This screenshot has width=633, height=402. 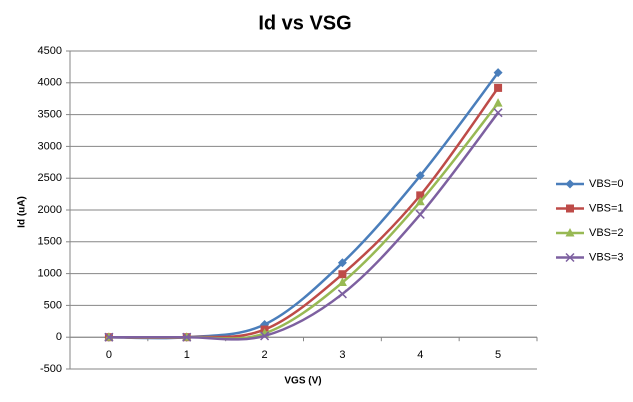 What do you see at coordinates (50, 115) in the screenshot?
I see `y-tick-label: 3500` at bounding box center [50, 115].